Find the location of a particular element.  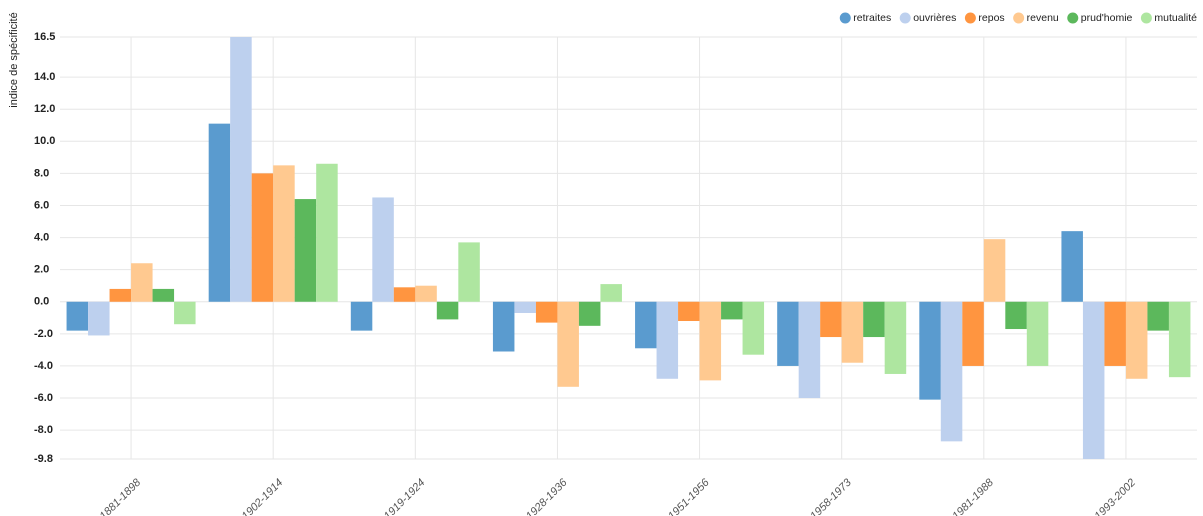

y-tick-label: -4.0 is located at coordinates (43, 366).